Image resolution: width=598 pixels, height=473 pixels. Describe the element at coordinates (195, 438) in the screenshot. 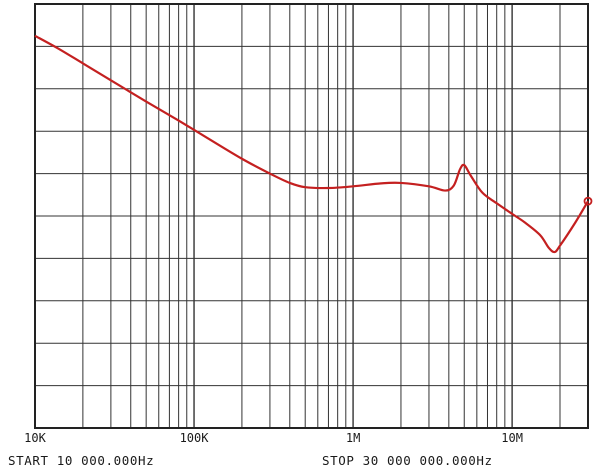

I see `x-tick-label: 100K` at that location.